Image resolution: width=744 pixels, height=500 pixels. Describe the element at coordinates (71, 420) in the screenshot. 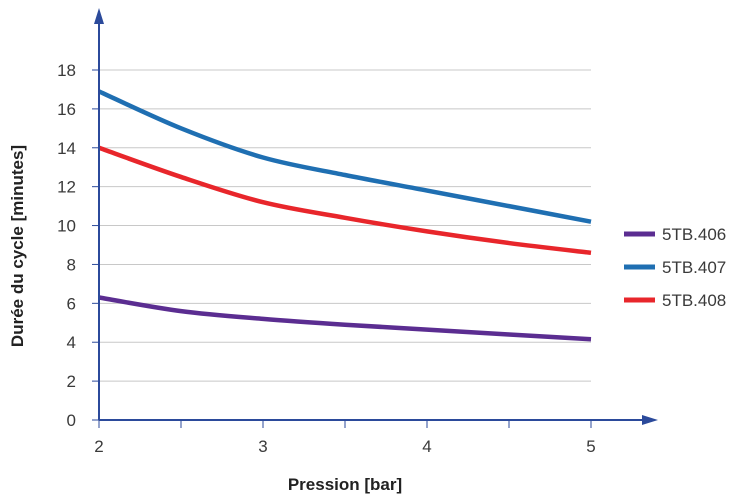

I see `y-tick-label-0: 0` at that location.